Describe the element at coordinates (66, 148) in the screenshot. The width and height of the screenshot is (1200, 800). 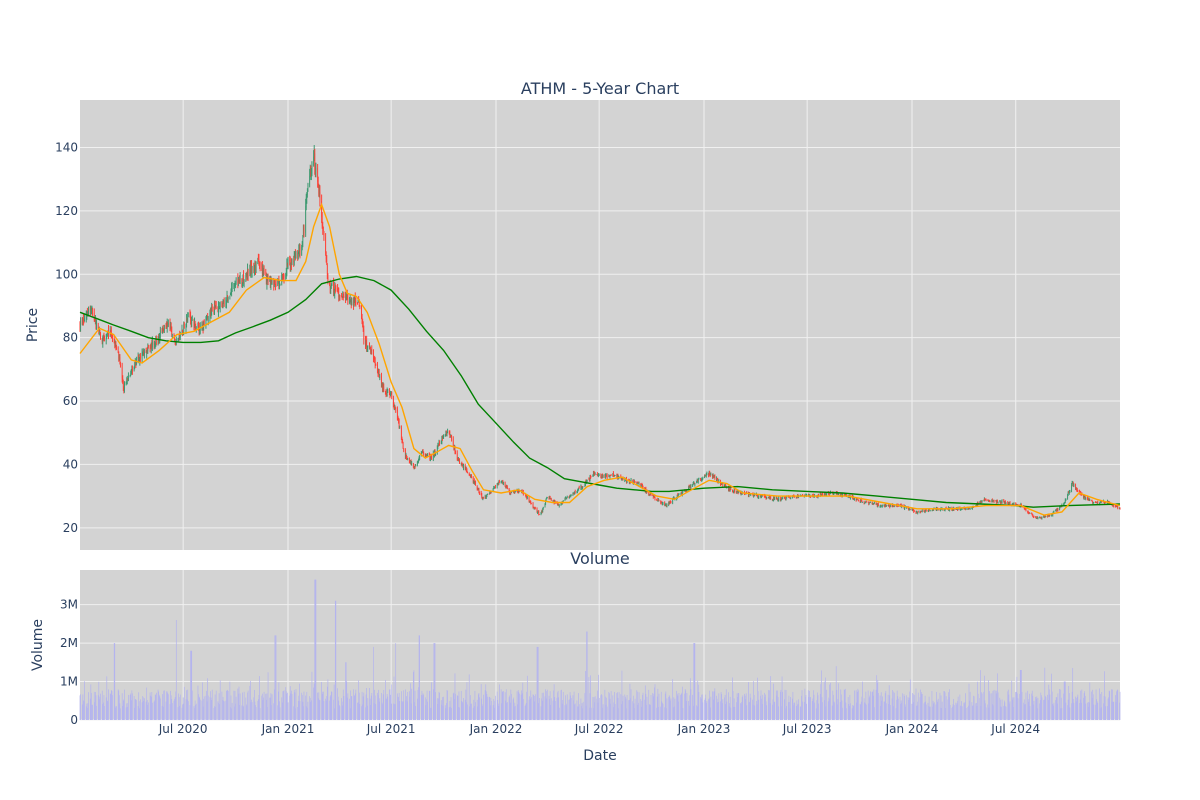
I see `price-y-tick-label: 140` at that location.